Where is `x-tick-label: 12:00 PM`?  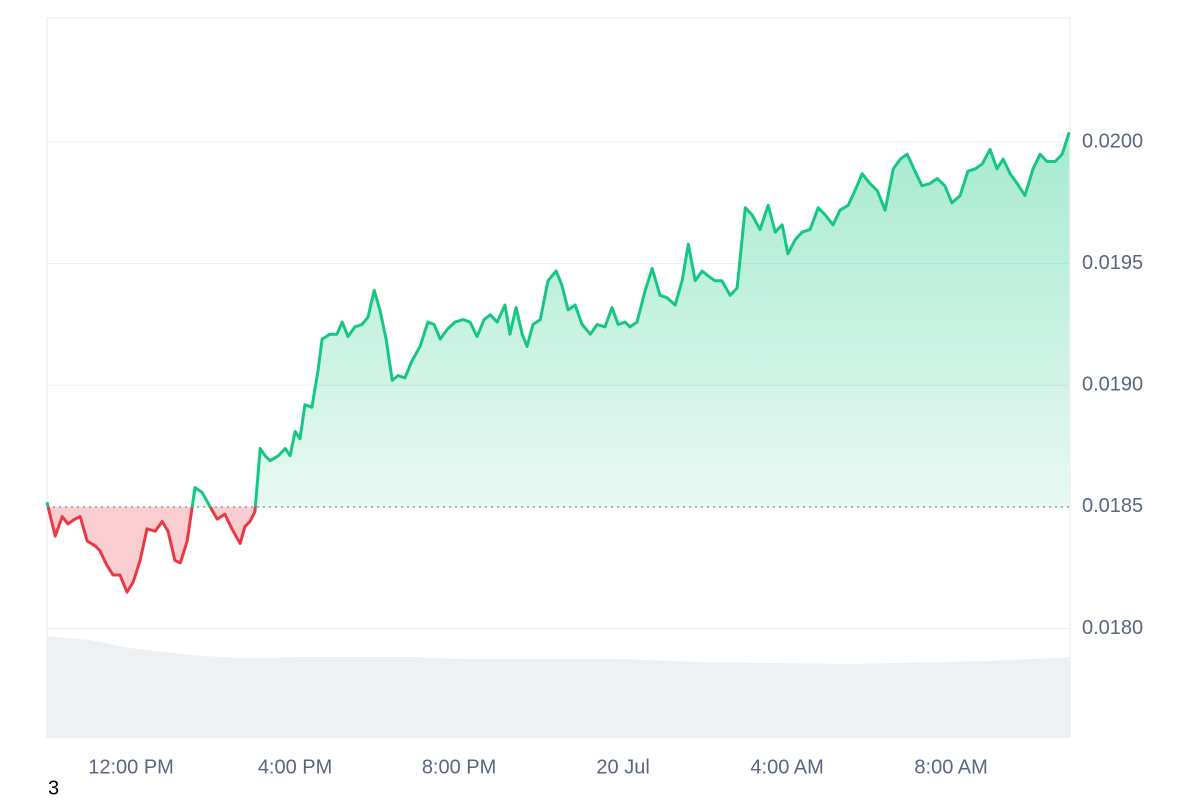 x-tick-label: 12:00 PM is located at coordinates (131, 767).